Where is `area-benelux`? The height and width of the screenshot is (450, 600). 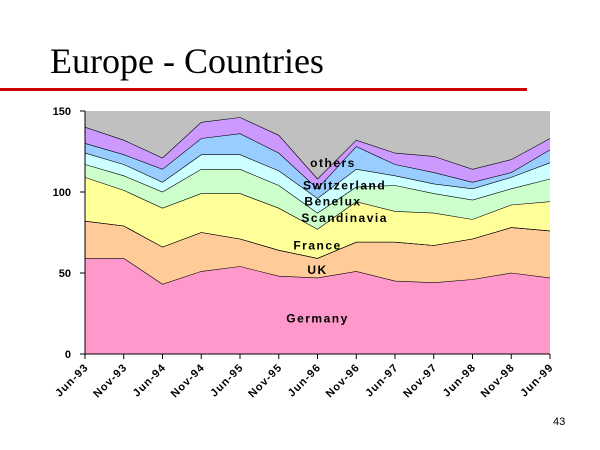
area-benelux is located at coordinates (317, 197).